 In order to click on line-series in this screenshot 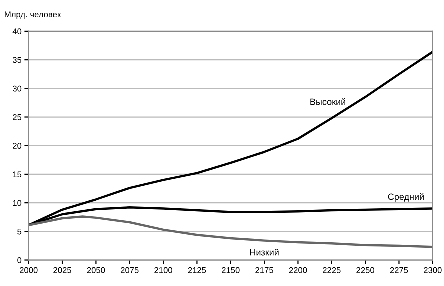, I will do `click(230, 232)`.